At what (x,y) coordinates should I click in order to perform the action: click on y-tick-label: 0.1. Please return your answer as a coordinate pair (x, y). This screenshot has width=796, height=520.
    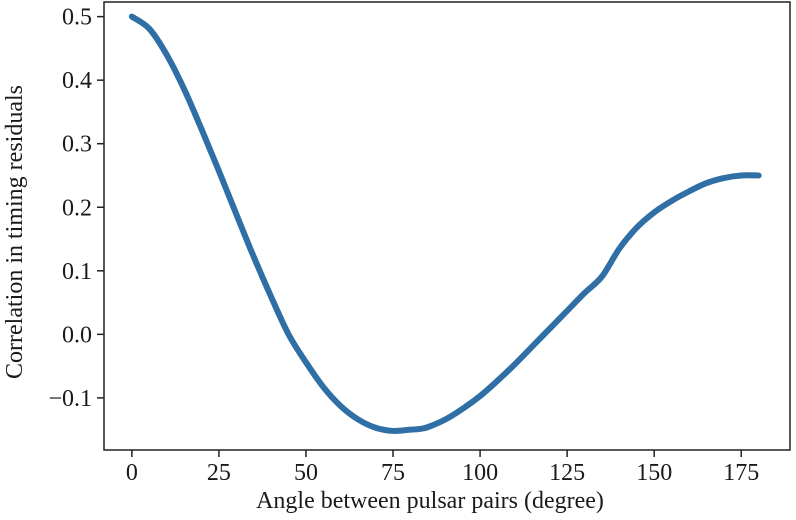
    Looking at the image, I should click on (77, 272).